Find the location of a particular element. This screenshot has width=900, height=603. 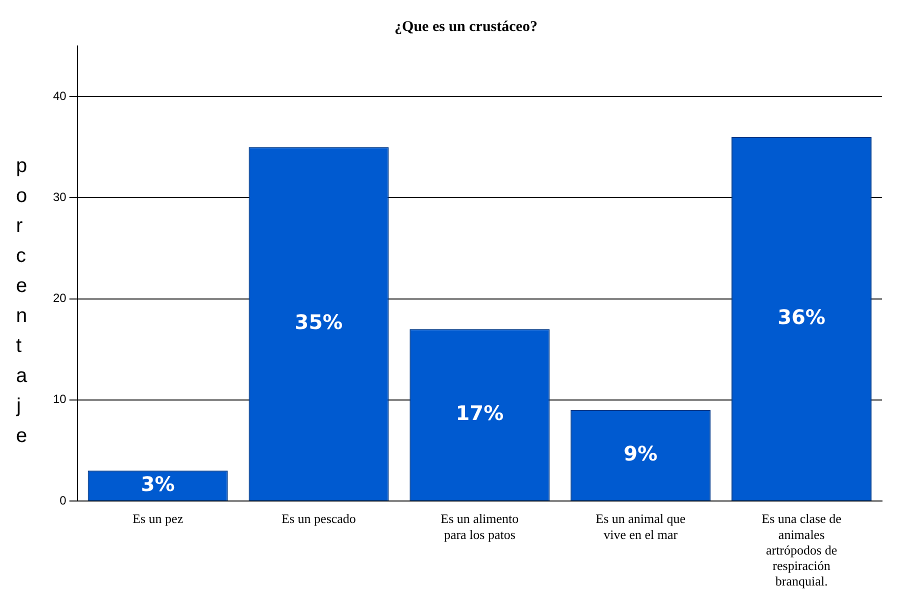

y-tick-label: 10 is located at coordinates (59, 399).